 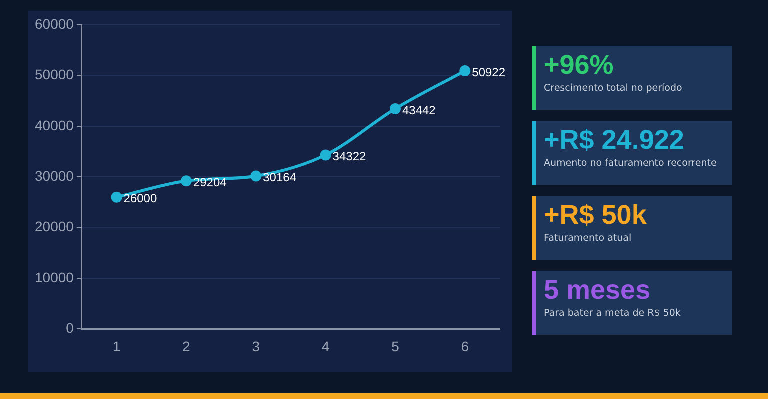 What do you see at coordinates (54, 74) in the screenshot?
I see `y-tick-label: 50000` at bounding box center [54, 74].